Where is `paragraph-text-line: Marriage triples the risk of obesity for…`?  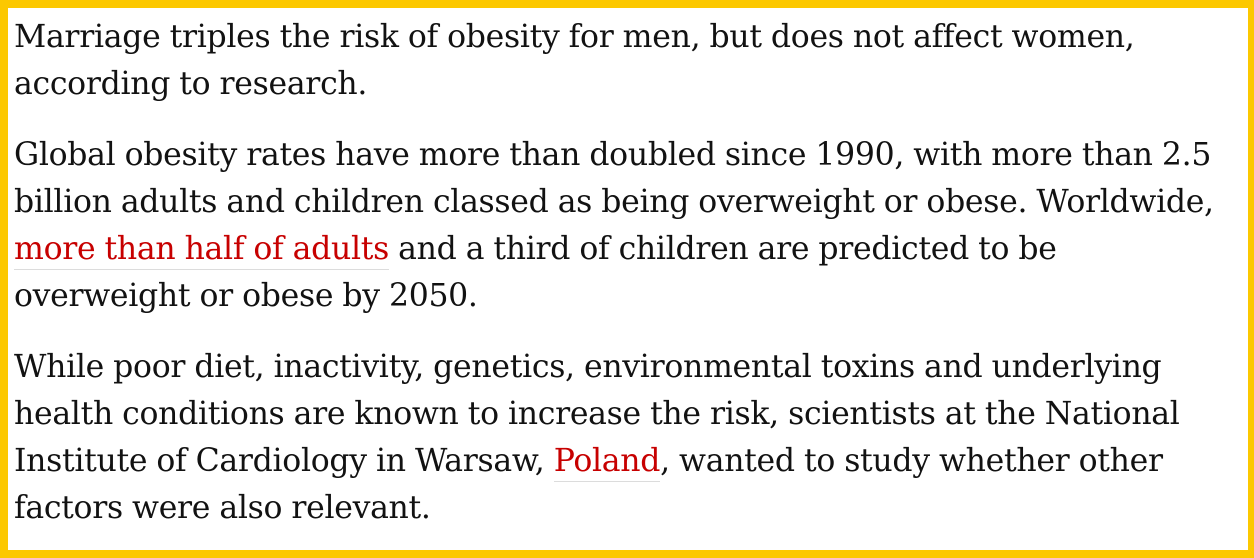 paragraph-text-line: Marriage triples the risk of obesity for… is located at coordinates (574, 37).